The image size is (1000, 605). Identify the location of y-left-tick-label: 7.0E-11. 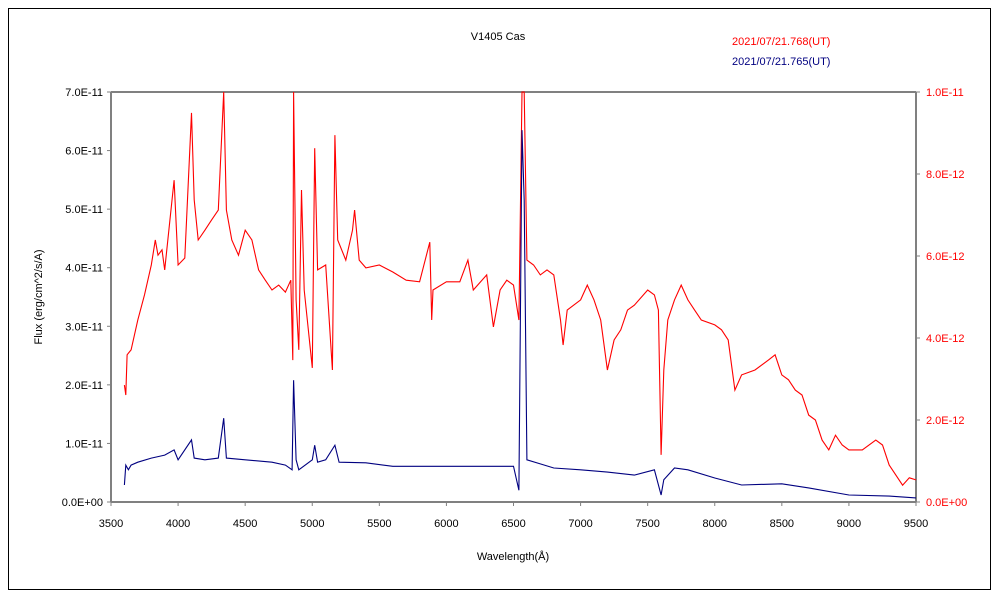
(84, 93).